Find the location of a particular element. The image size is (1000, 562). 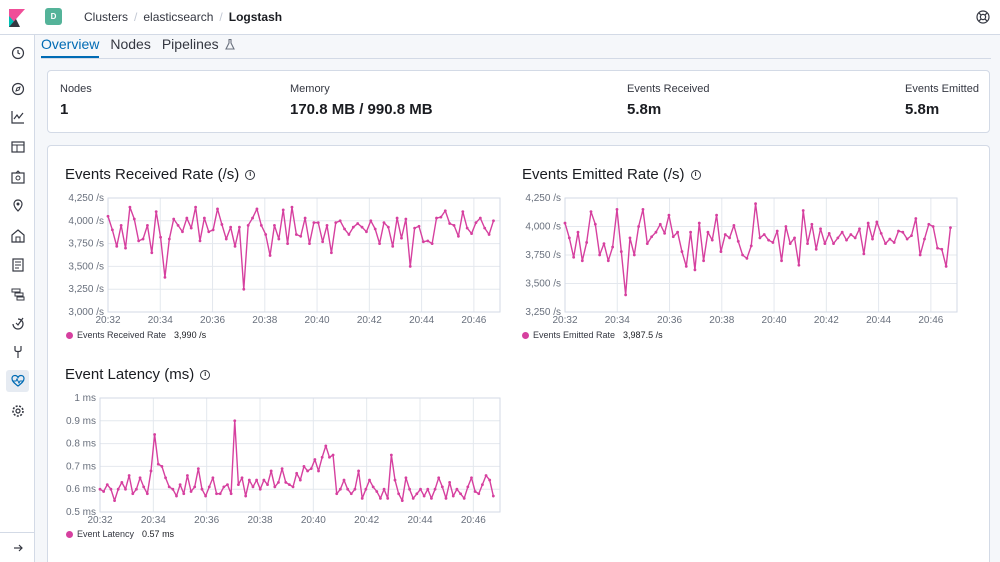

breadcrumb-clusters: Clusters is located at coordinates (106, 17).